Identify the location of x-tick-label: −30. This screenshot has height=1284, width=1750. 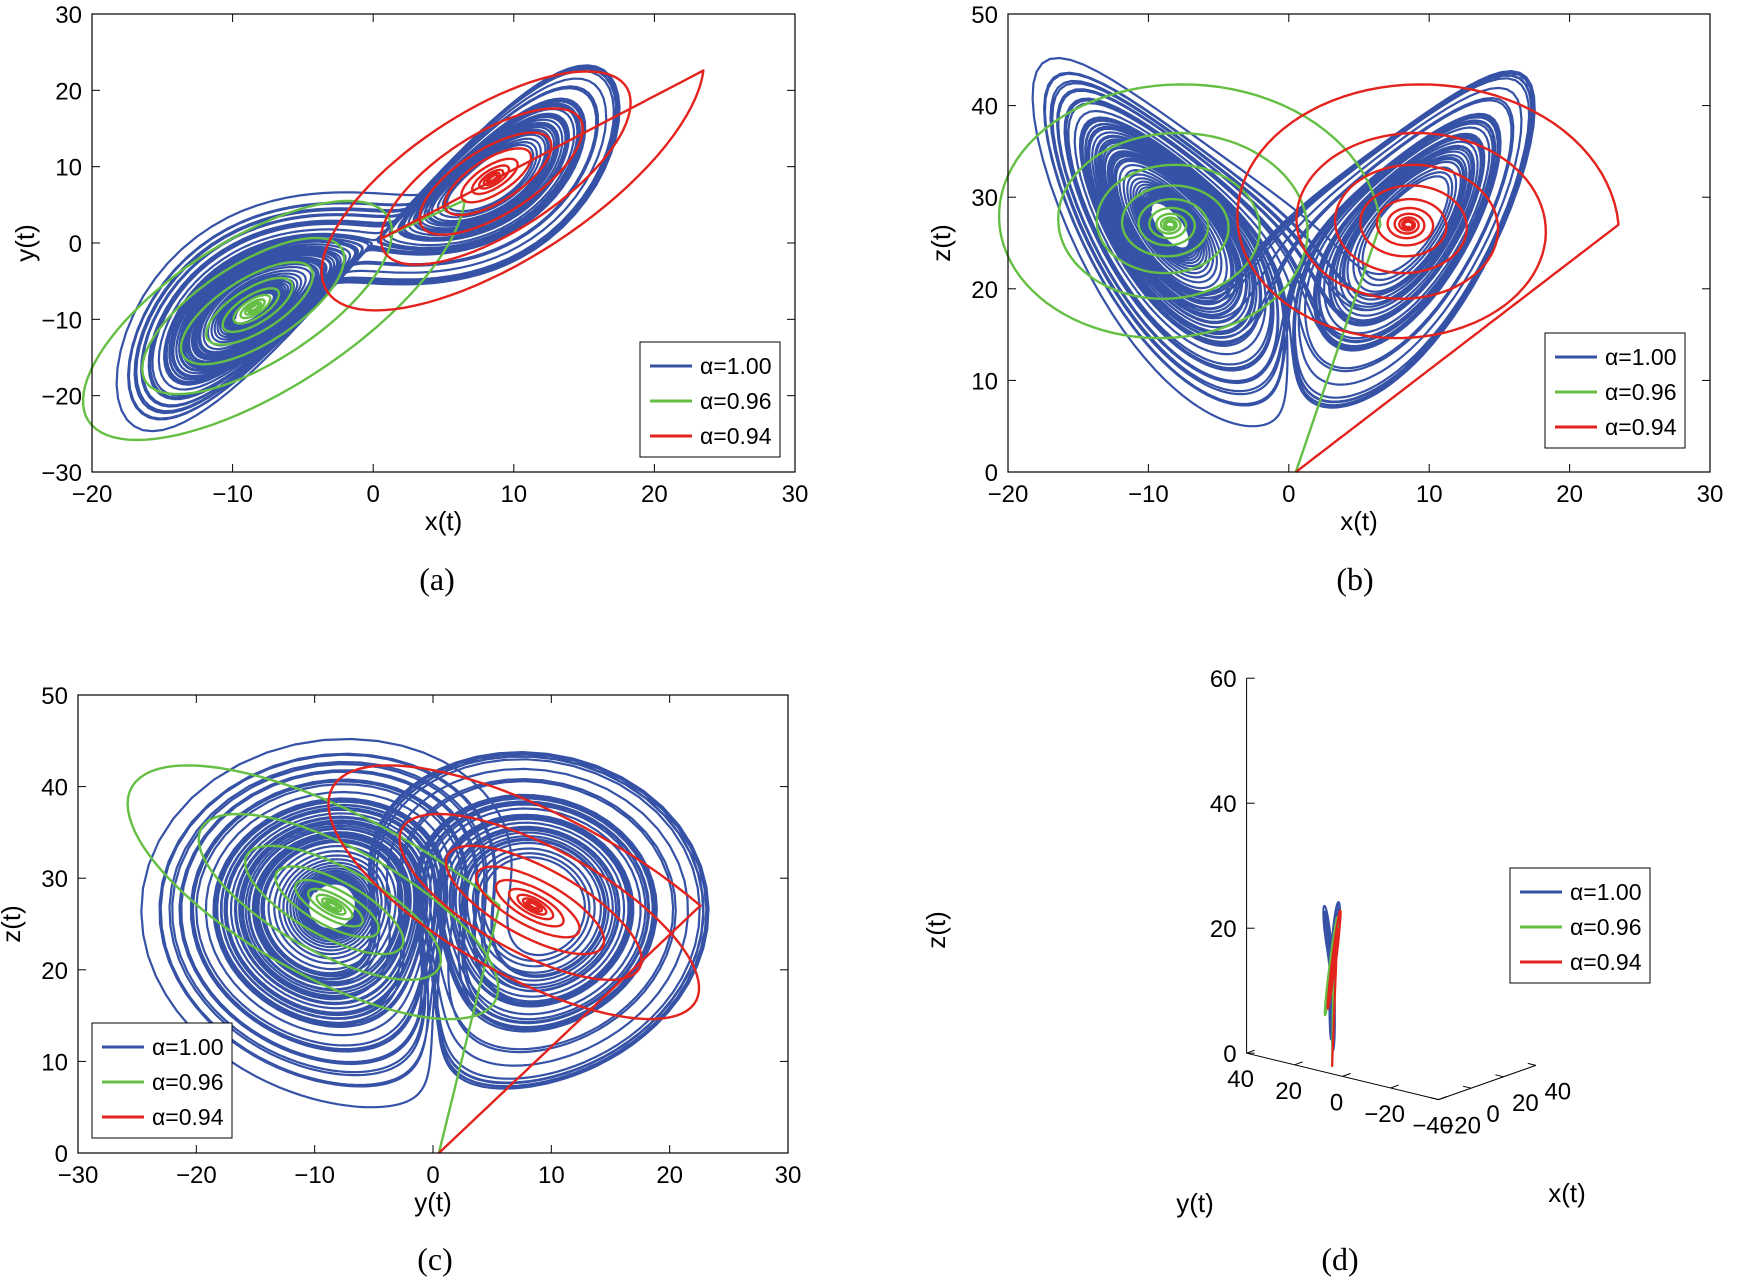
(78, 1175).